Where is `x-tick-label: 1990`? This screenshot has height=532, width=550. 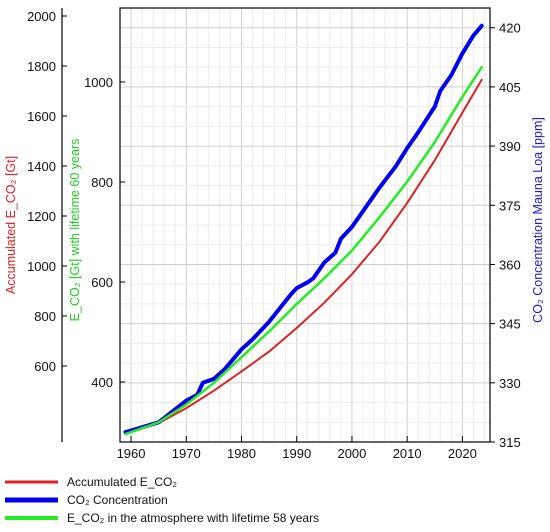
x-tick-label: 1990 is located at coordinates (296, 453).